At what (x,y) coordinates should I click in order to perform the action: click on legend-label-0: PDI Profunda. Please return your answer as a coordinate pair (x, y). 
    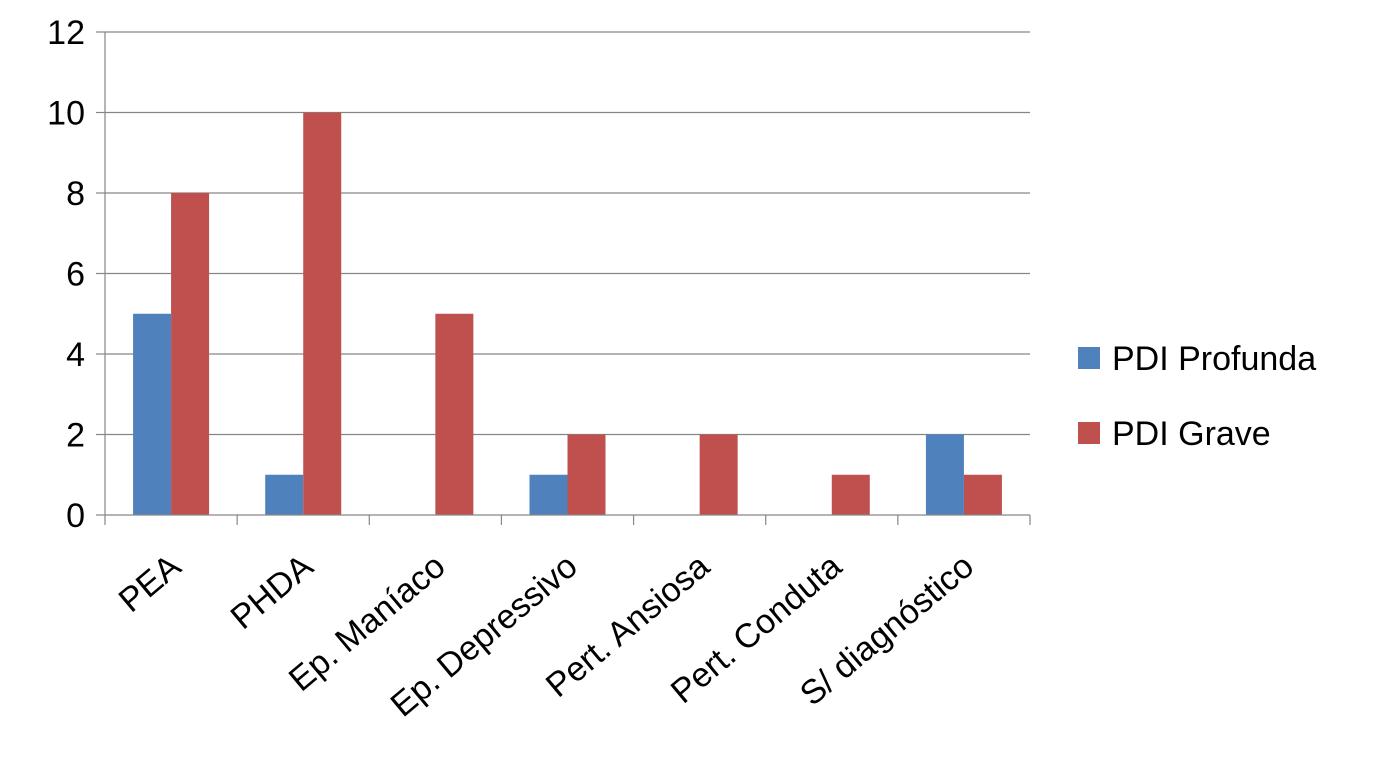
    Looking at the image, I should click on (1214, 359).